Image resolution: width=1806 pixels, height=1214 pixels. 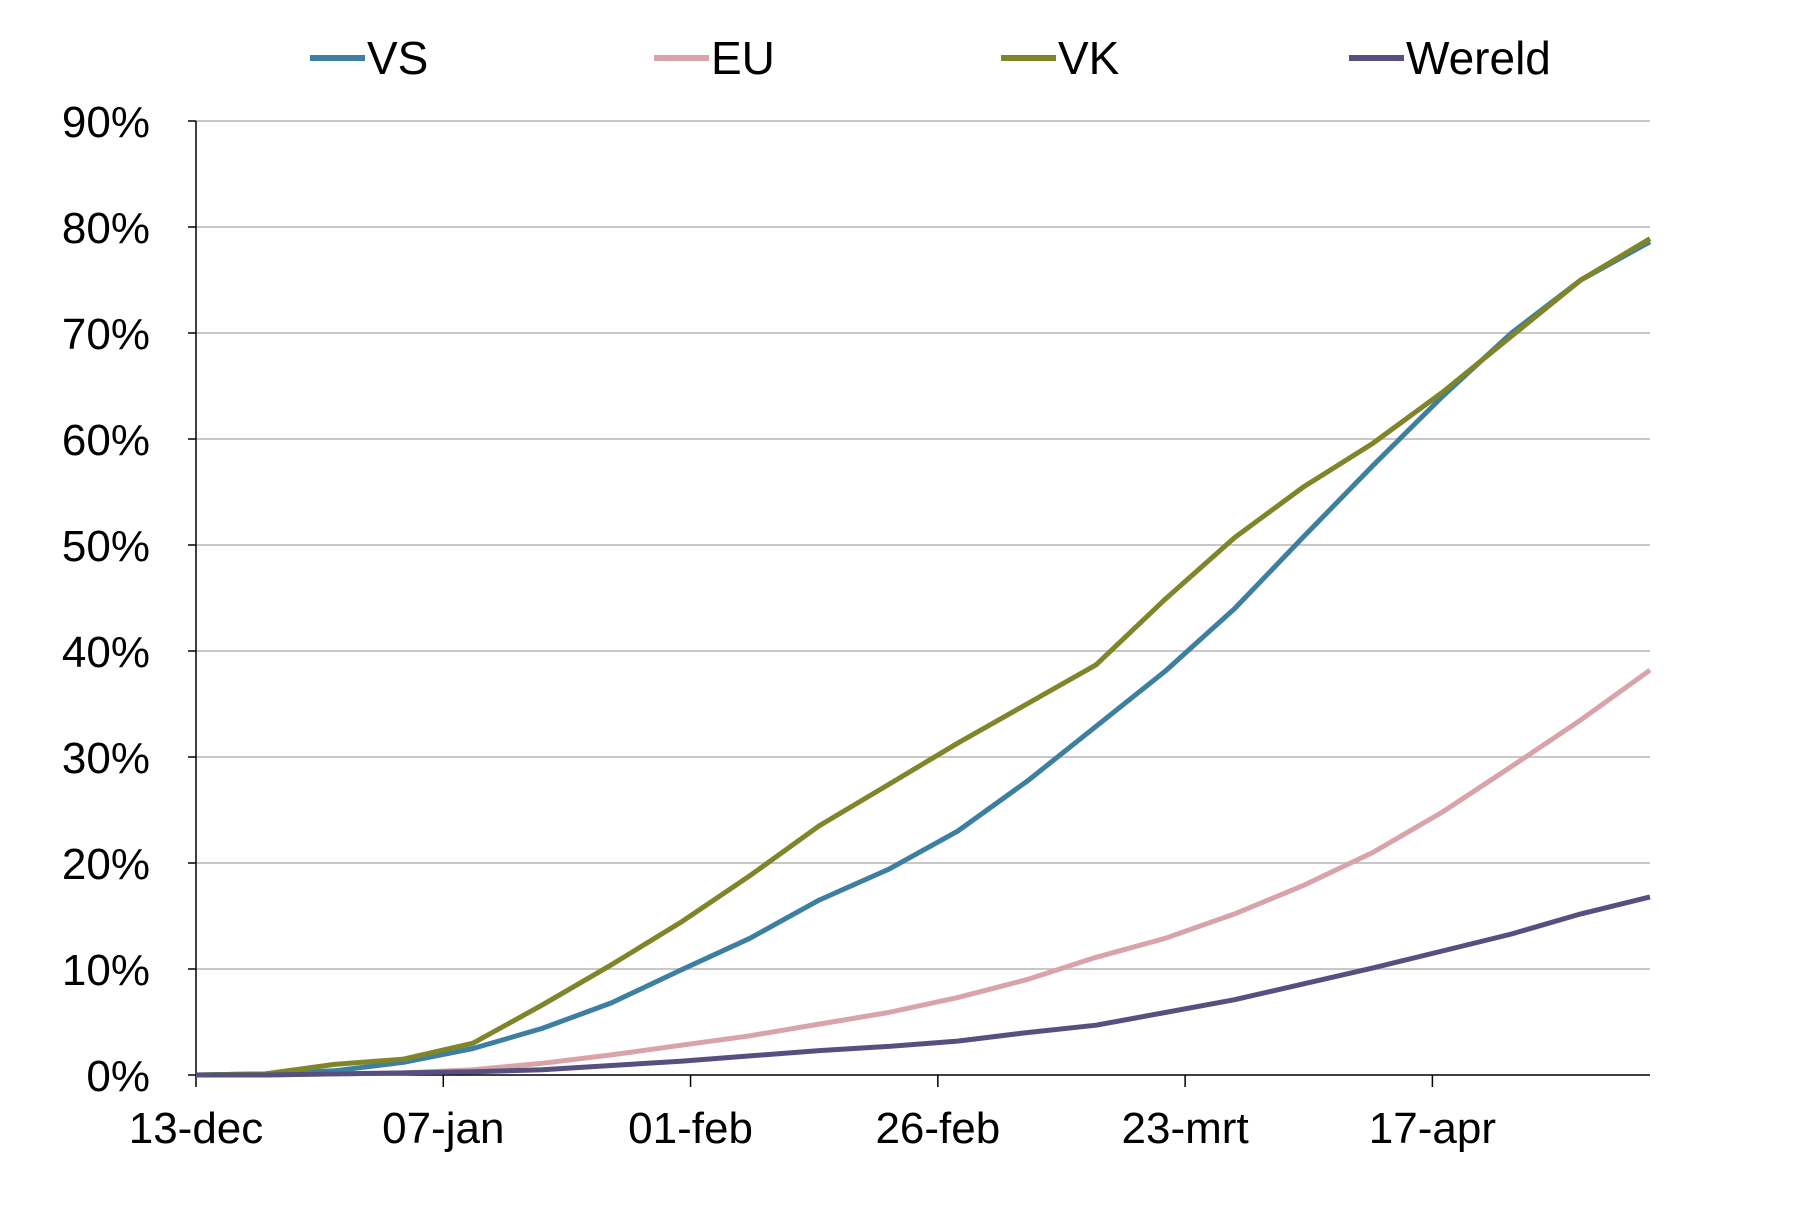 I want to click on y-tick-label: 60%, so click(x=106, y=440).